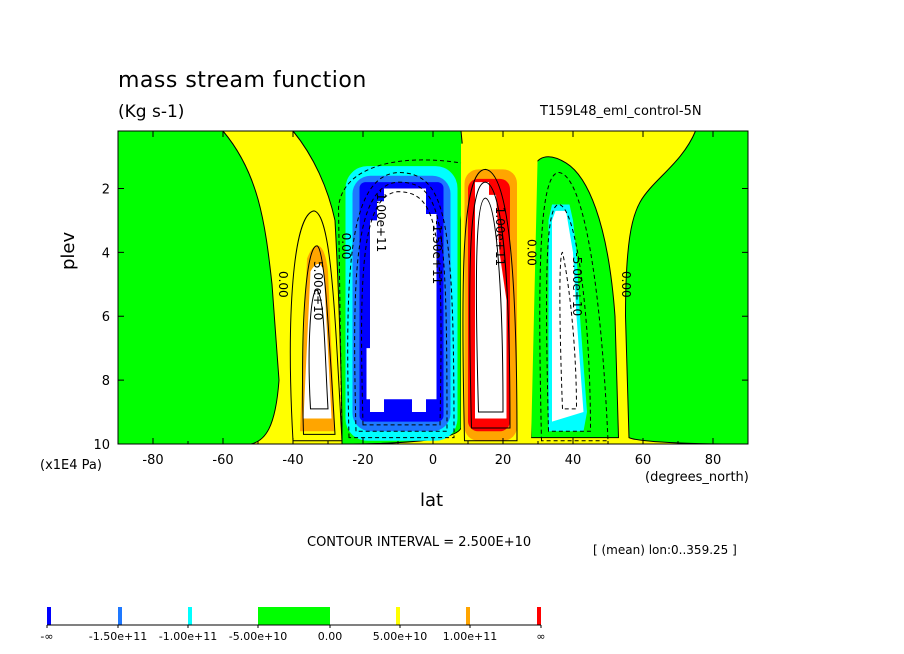 The width and height of the screenshot is (904, 654). Describe the element at coordinates (665, 550) in the screenshot. I see `mean-note: [ (mean) lon:0..359.25 ]` at that location.